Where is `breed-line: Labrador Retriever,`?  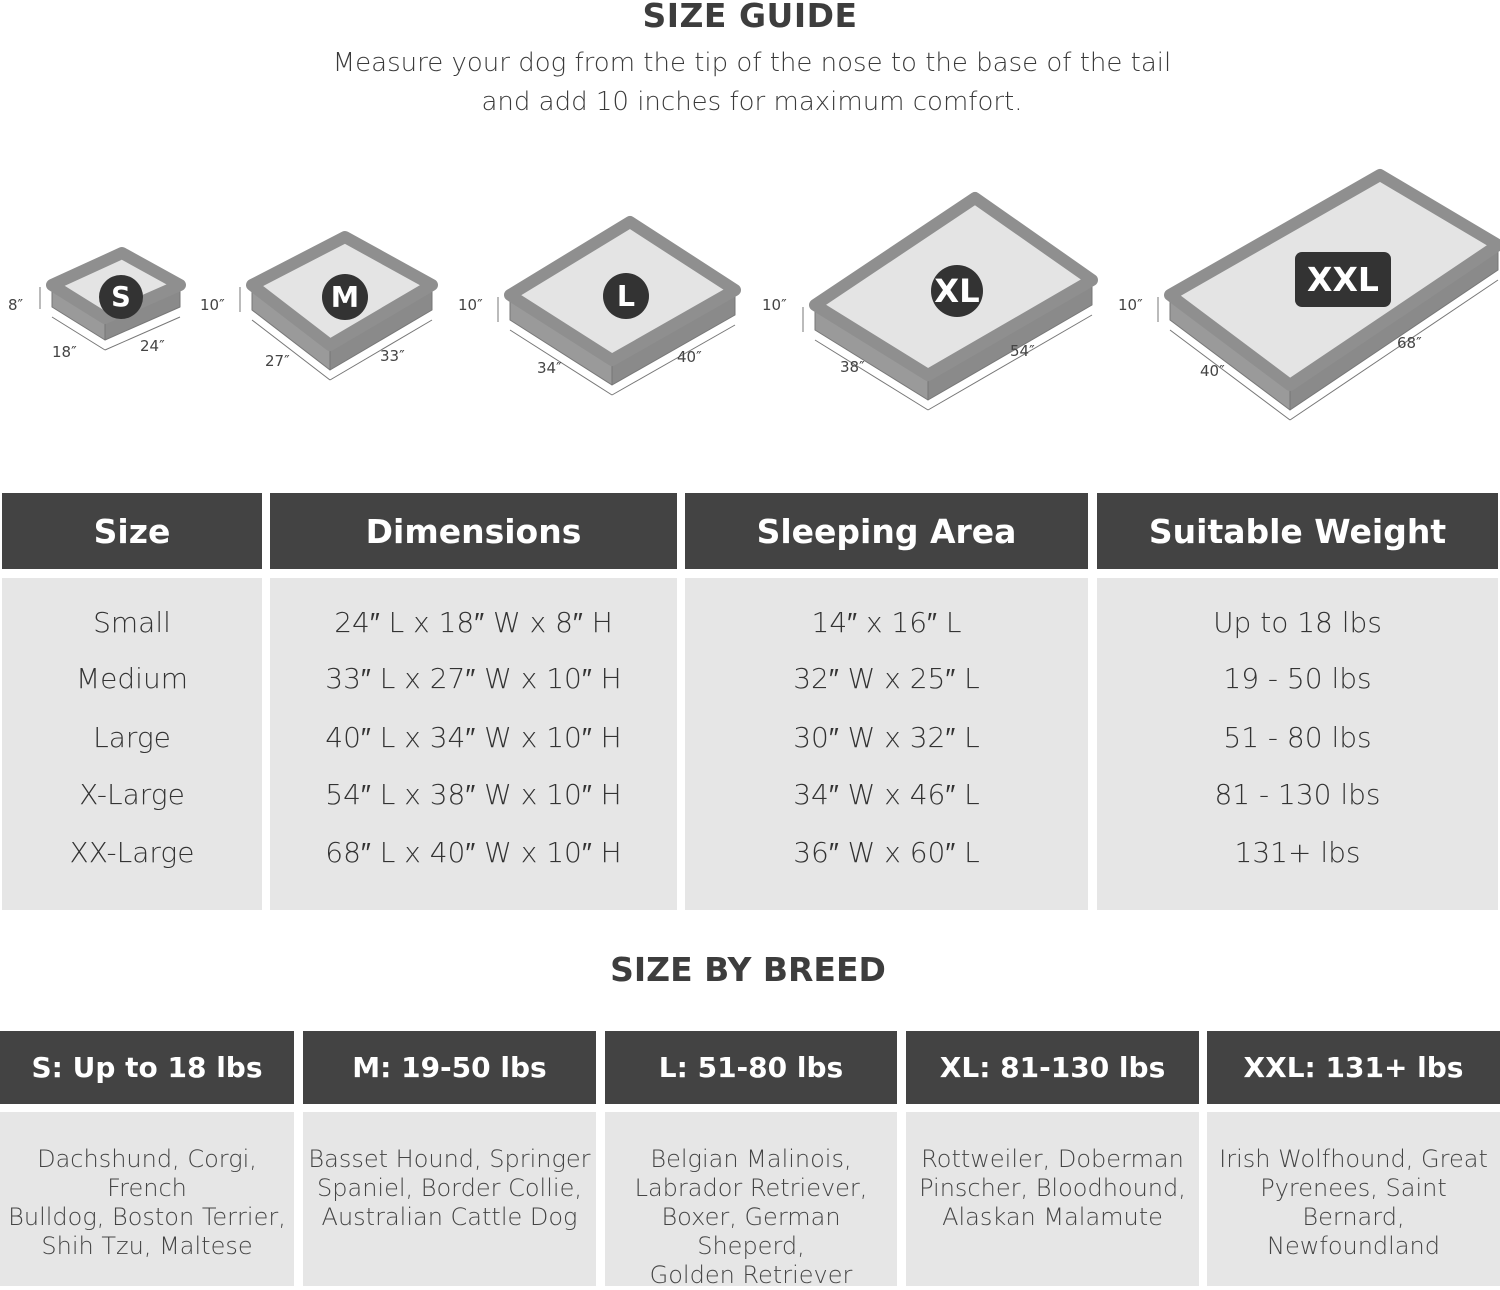 breed-line: Labrador Retriever, is located at coordinates (751, 1188).